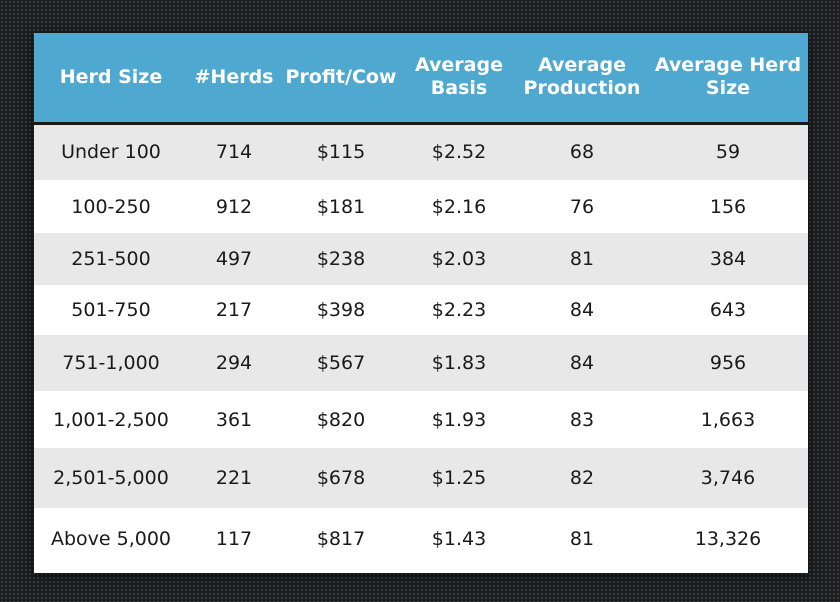  What do you see at coordinates (421, 539) in the screenshot?
I see `table-row: Above 5,000 117 $817 $1.43 81 13,326` at bounding box center [421, 539].